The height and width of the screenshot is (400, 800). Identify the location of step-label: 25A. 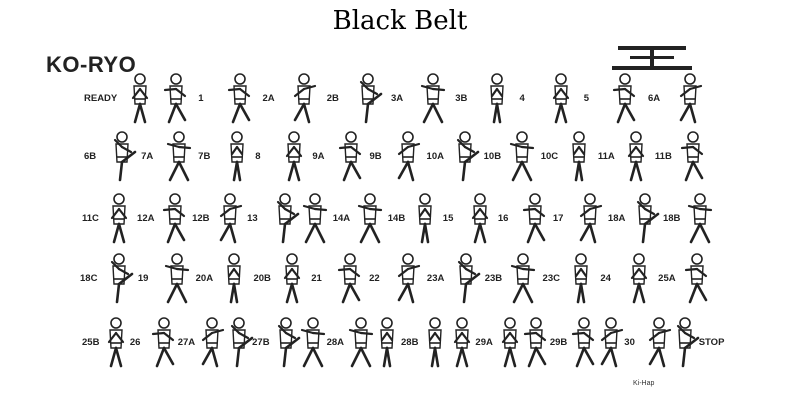
(667, 278).